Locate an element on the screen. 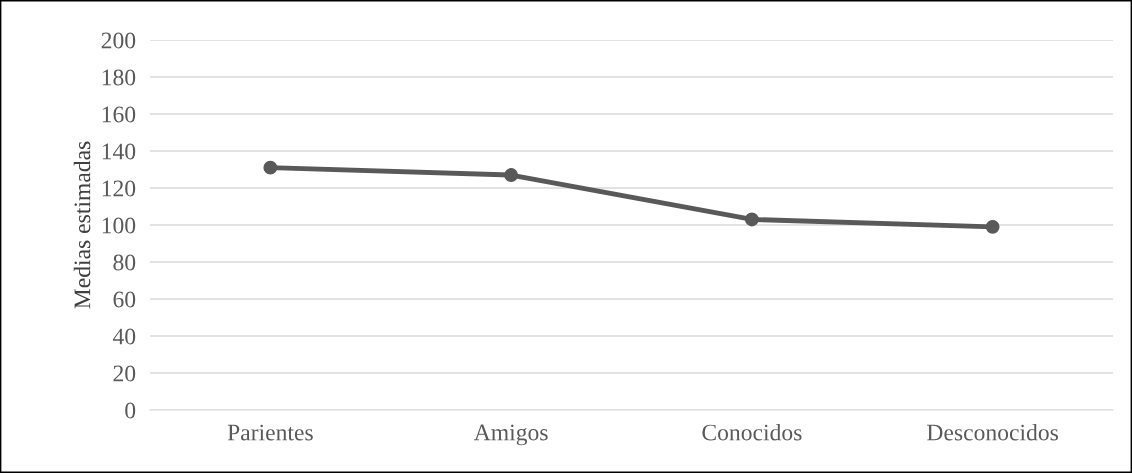  y-tick-label: 40 is located at coordinates (124, 336).